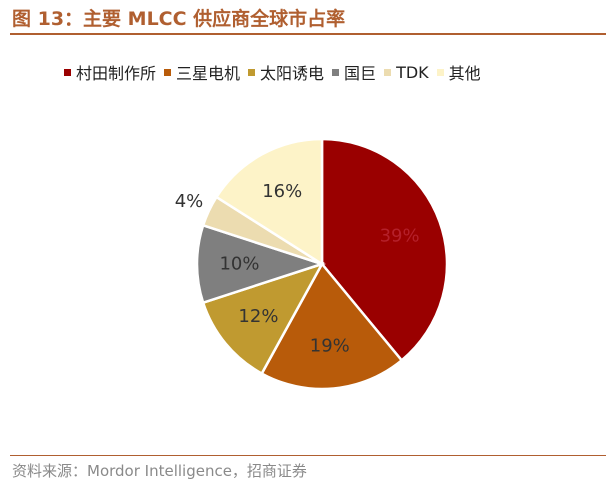  What do you see at coordinates (464, 73) in the screenshot?
I see `legend-label: 其他` at bounding box center [464, 73].